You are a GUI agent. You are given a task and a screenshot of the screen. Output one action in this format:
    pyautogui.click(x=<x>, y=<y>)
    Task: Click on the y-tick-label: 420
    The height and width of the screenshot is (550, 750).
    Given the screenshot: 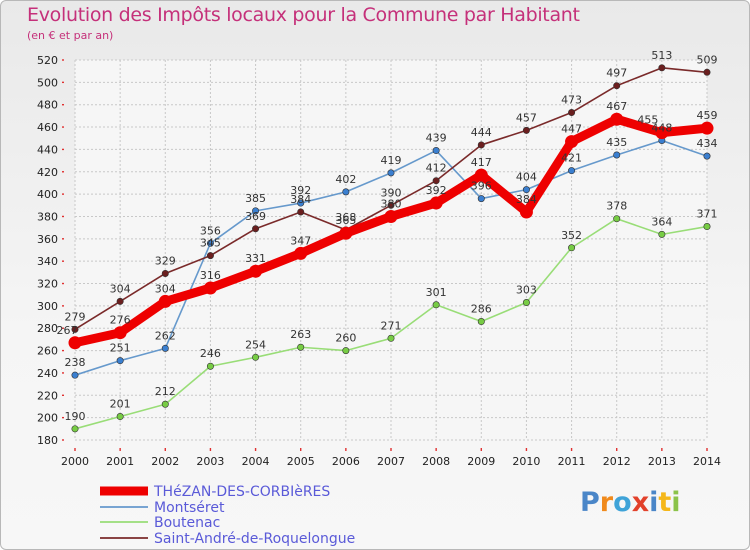 What is the action you would take?
    pyautogui.click(x=47, y=172)
    